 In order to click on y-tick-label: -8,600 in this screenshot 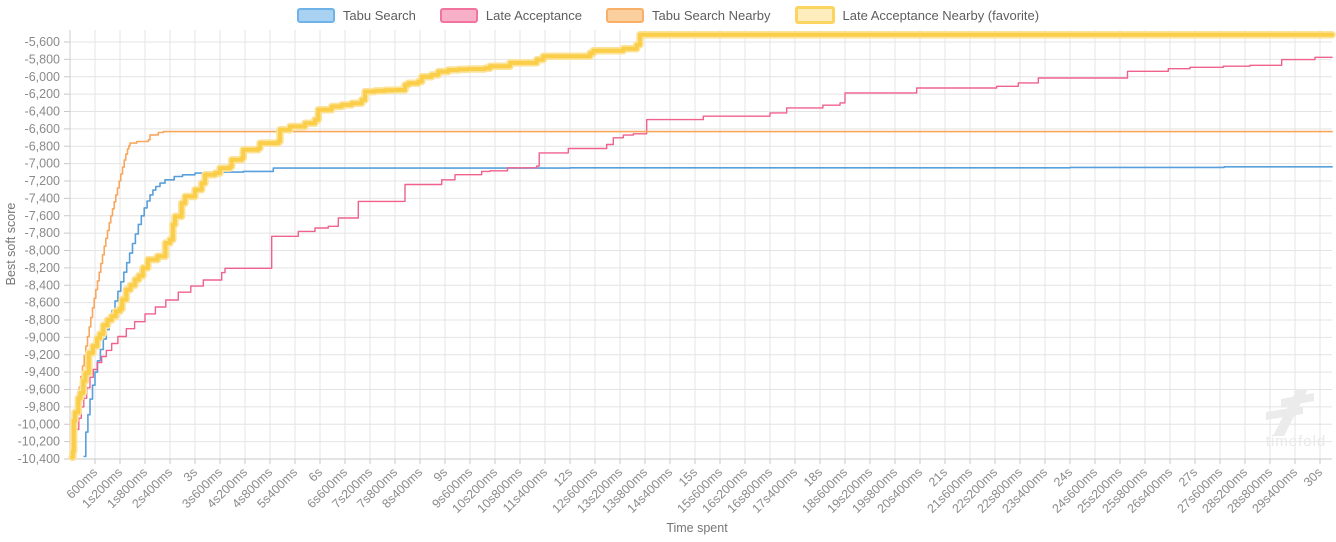, I will do `click(42, 303)`.